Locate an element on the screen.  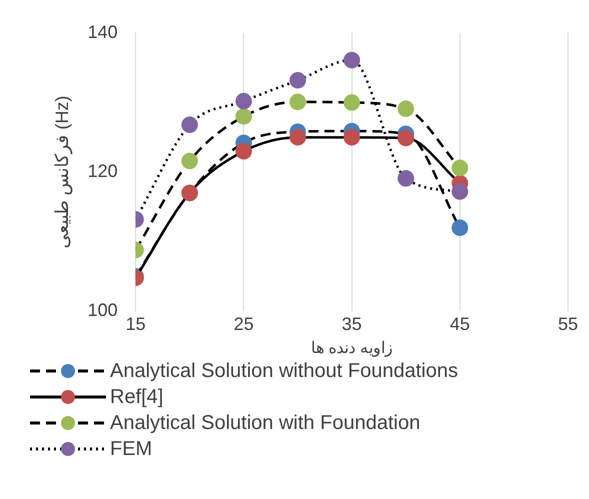
x-tick-label: 25 is located at coordinates (244, 324).